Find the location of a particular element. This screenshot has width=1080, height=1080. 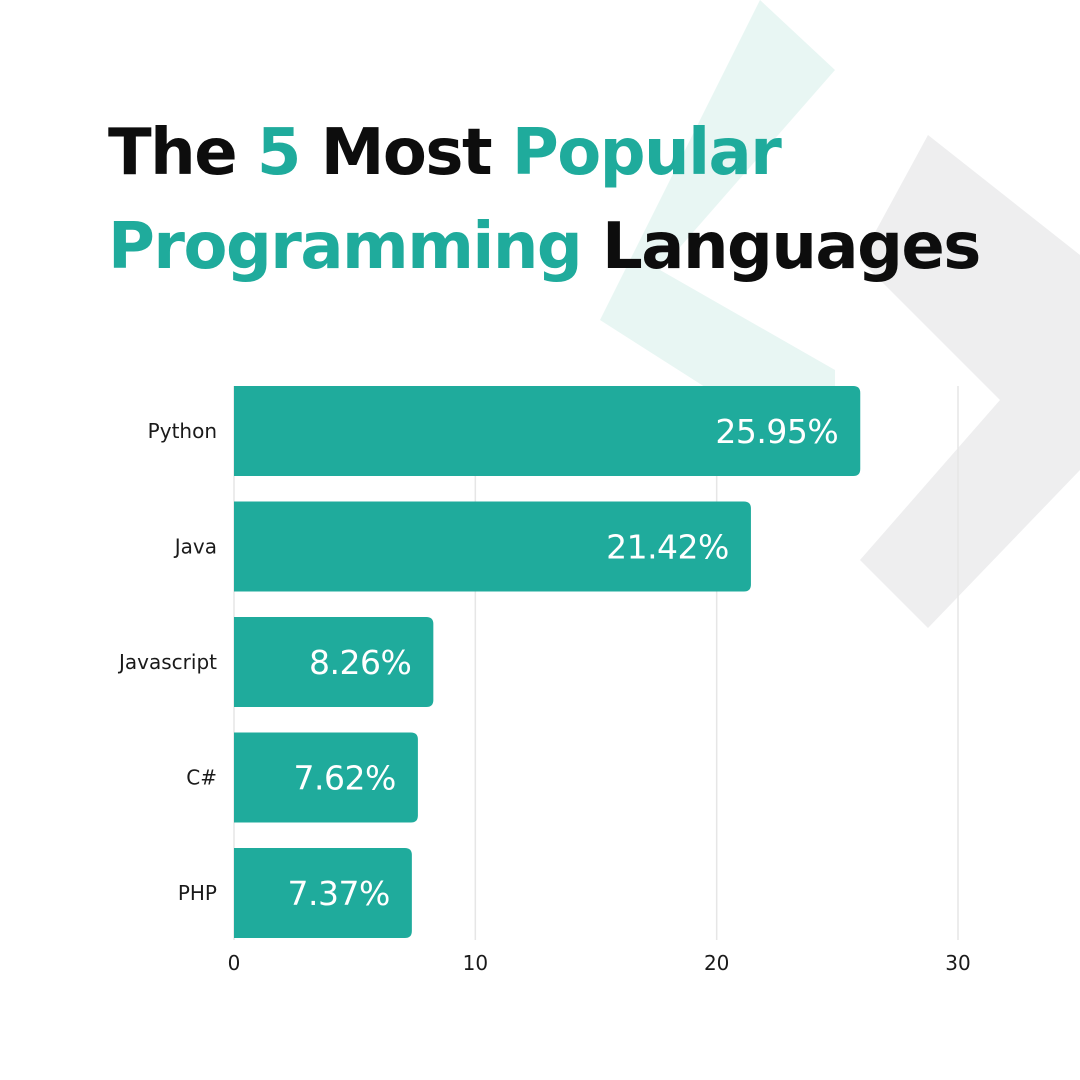

title-word-programming: Programming is located at coordinates (345, 247).